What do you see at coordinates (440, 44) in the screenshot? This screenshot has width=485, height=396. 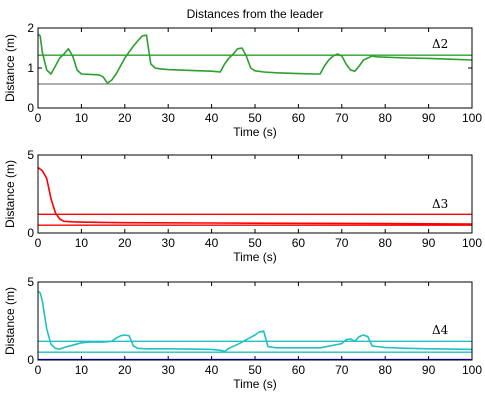 I see `delta-annotation: Δ2` at bounding box center [440, 44].